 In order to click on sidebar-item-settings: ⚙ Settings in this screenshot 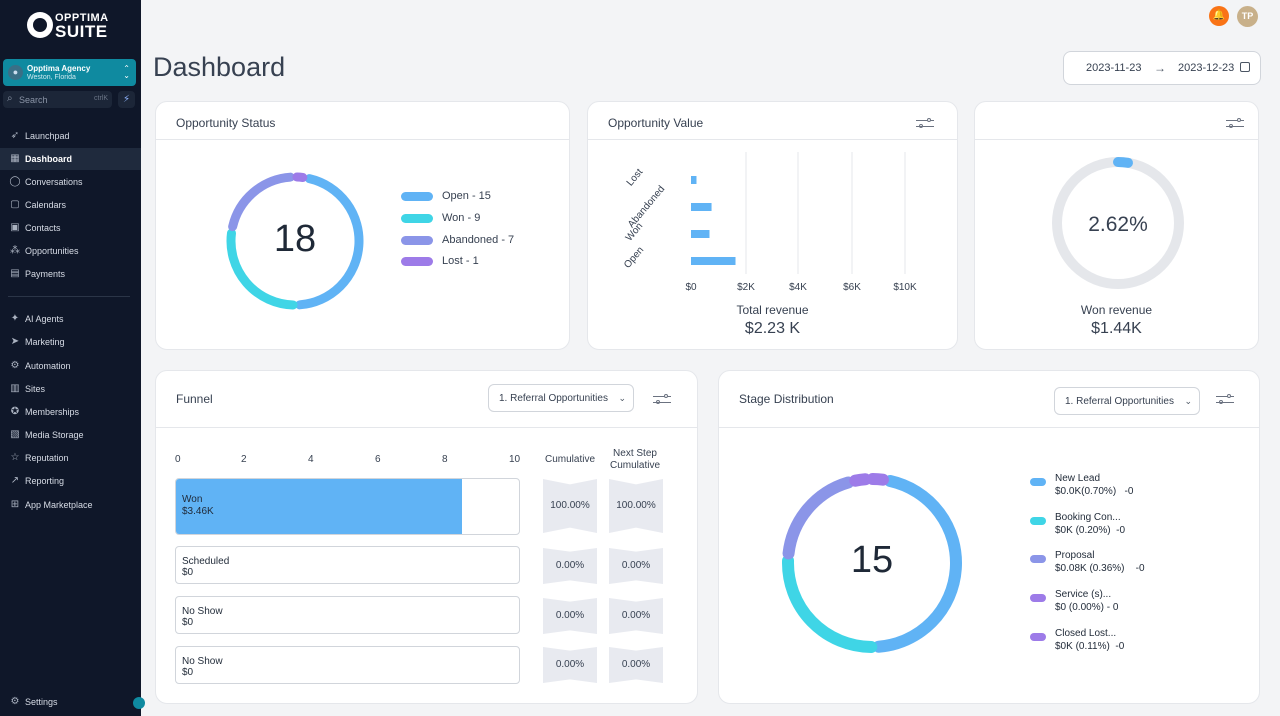, I will do `click(70, 702)`.